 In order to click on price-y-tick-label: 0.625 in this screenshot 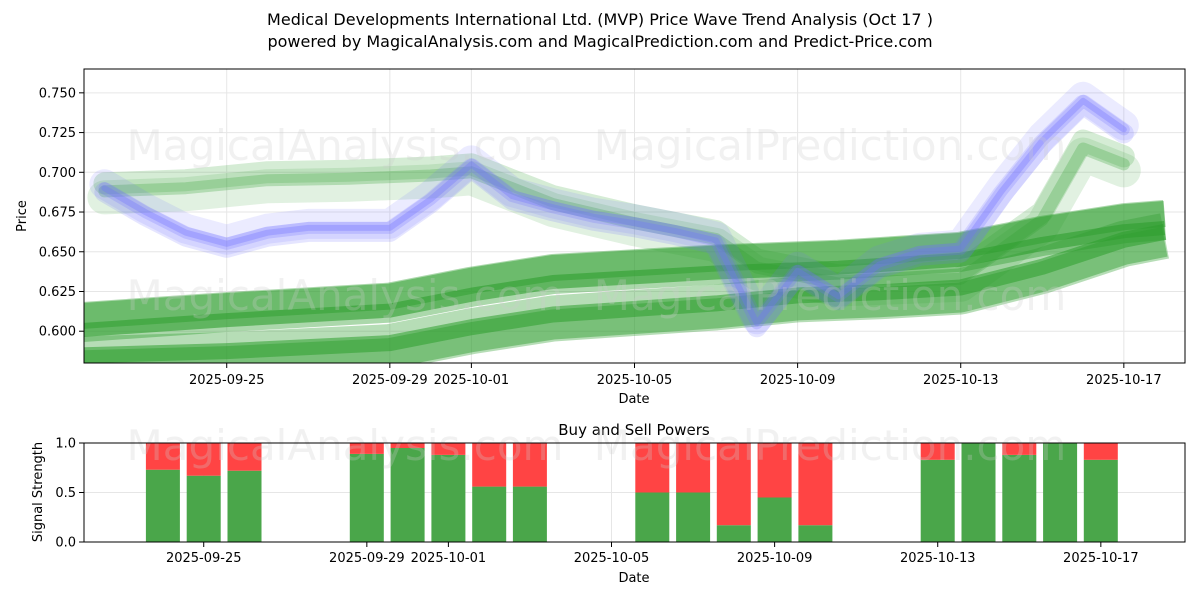, I will do `click(57, 292)`.